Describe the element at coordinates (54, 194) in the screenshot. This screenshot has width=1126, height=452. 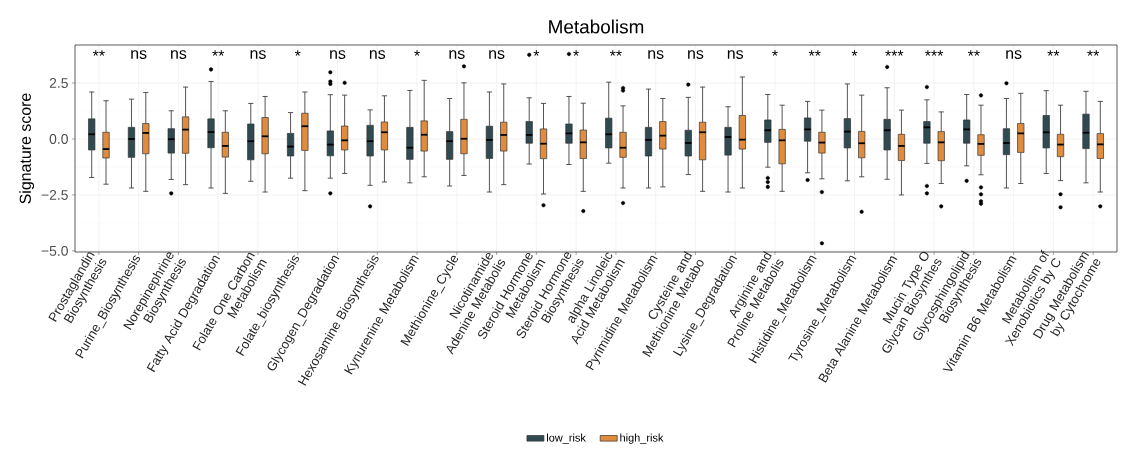
I see `y-tick-label: −2.5` at that location.